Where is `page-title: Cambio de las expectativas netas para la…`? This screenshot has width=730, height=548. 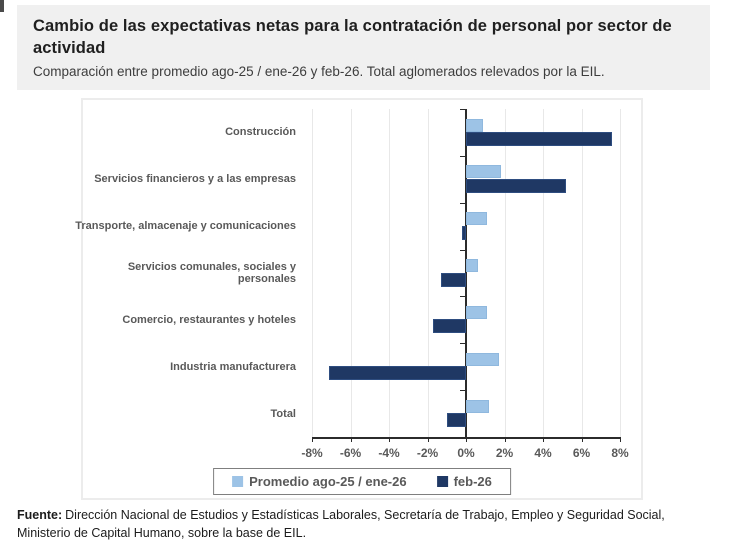 page-title: Cambio de las expectativas netas para la… is located at coordinates (352, 37).